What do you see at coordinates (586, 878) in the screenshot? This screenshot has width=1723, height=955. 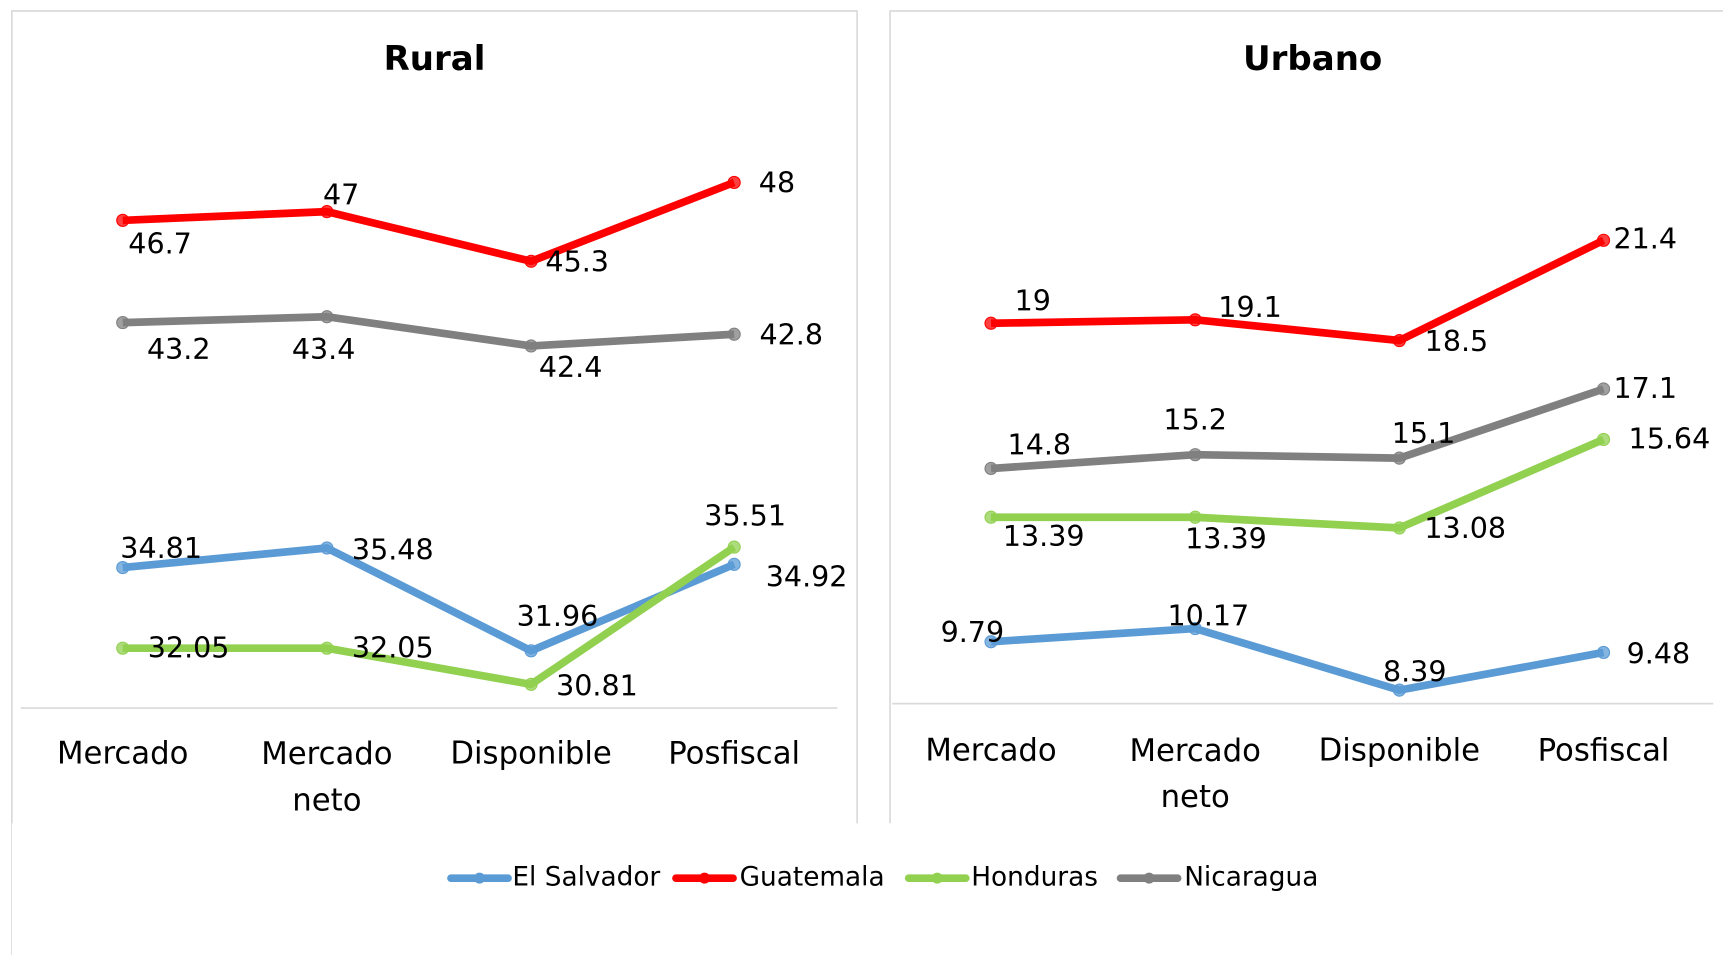 I see `legend-label: El Salvador` at bounding box center [586, 878].